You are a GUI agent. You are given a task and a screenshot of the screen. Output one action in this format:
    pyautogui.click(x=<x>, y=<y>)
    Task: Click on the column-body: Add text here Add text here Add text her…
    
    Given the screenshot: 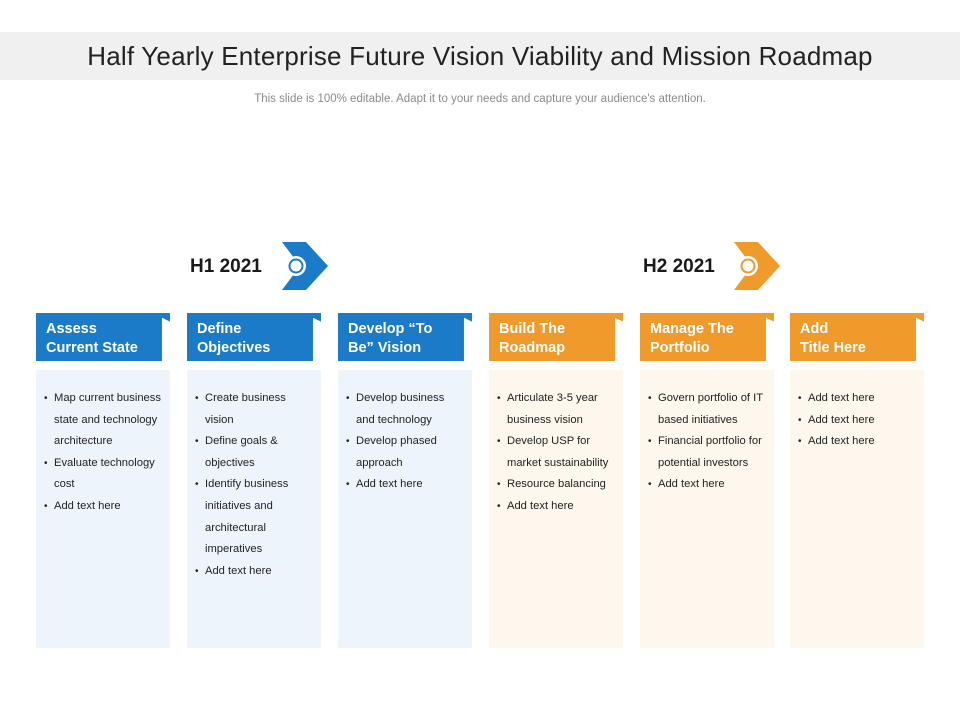 What is the action you would take?
    pyautogui.click(x=857, y=509)
    